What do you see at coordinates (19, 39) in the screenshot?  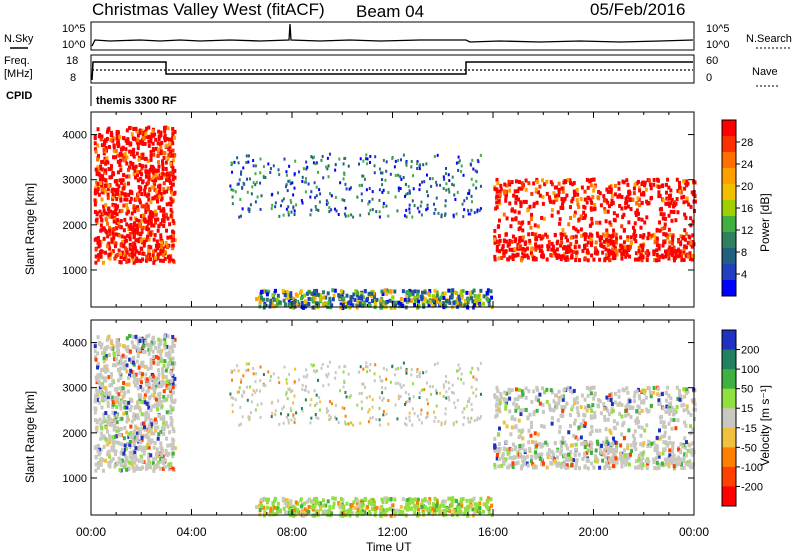 I see `nsky-label: N.Sky` at bounding box center [19, 39].